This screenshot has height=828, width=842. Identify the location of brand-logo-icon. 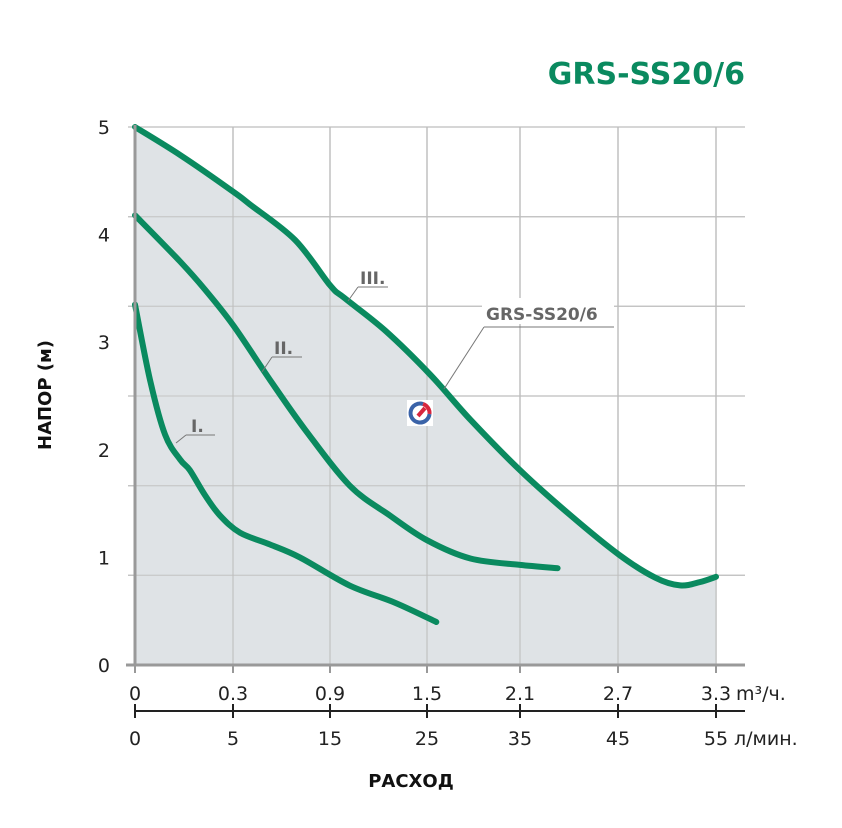
(420, 413).